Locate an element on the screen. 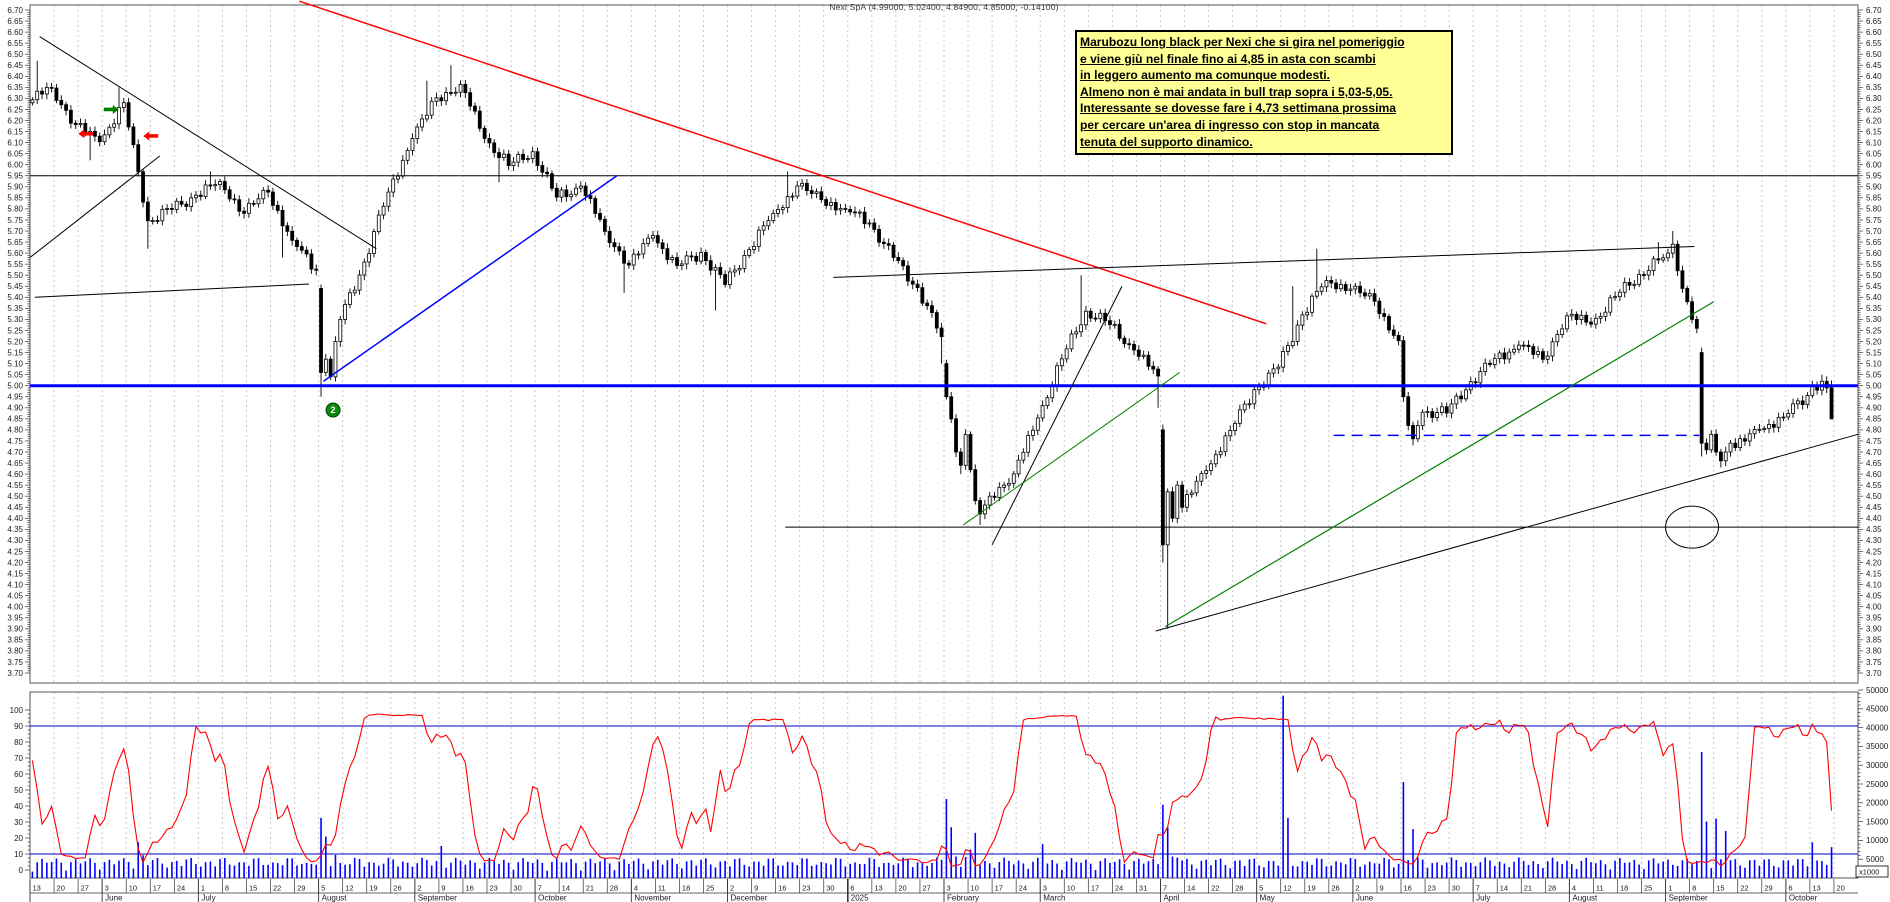 This screenshot has height=902, width=1890. month-label: February is located at coordinates (963, 898).